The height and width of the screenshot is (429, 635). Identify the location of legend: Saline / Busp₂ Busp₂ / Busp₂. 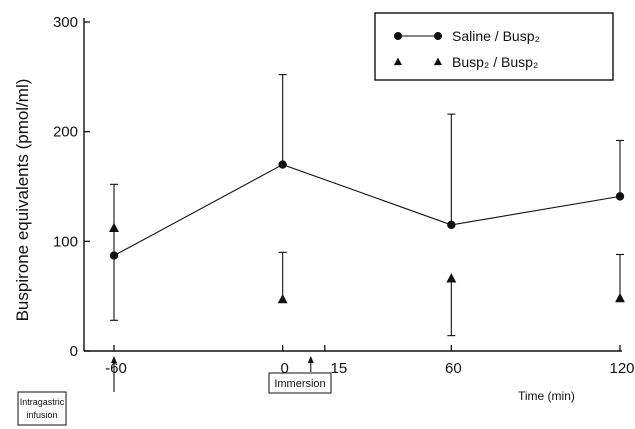
(494, 46).